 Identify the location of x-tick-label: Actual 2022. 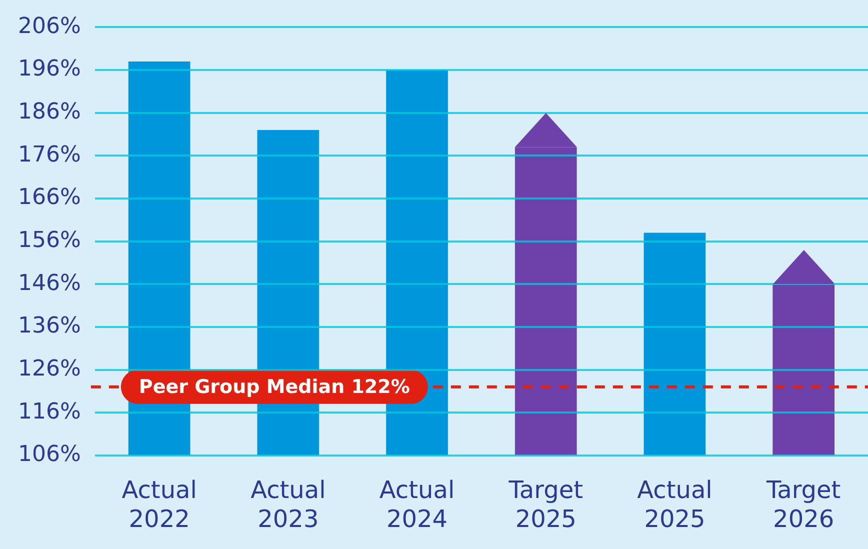
(159, 504).